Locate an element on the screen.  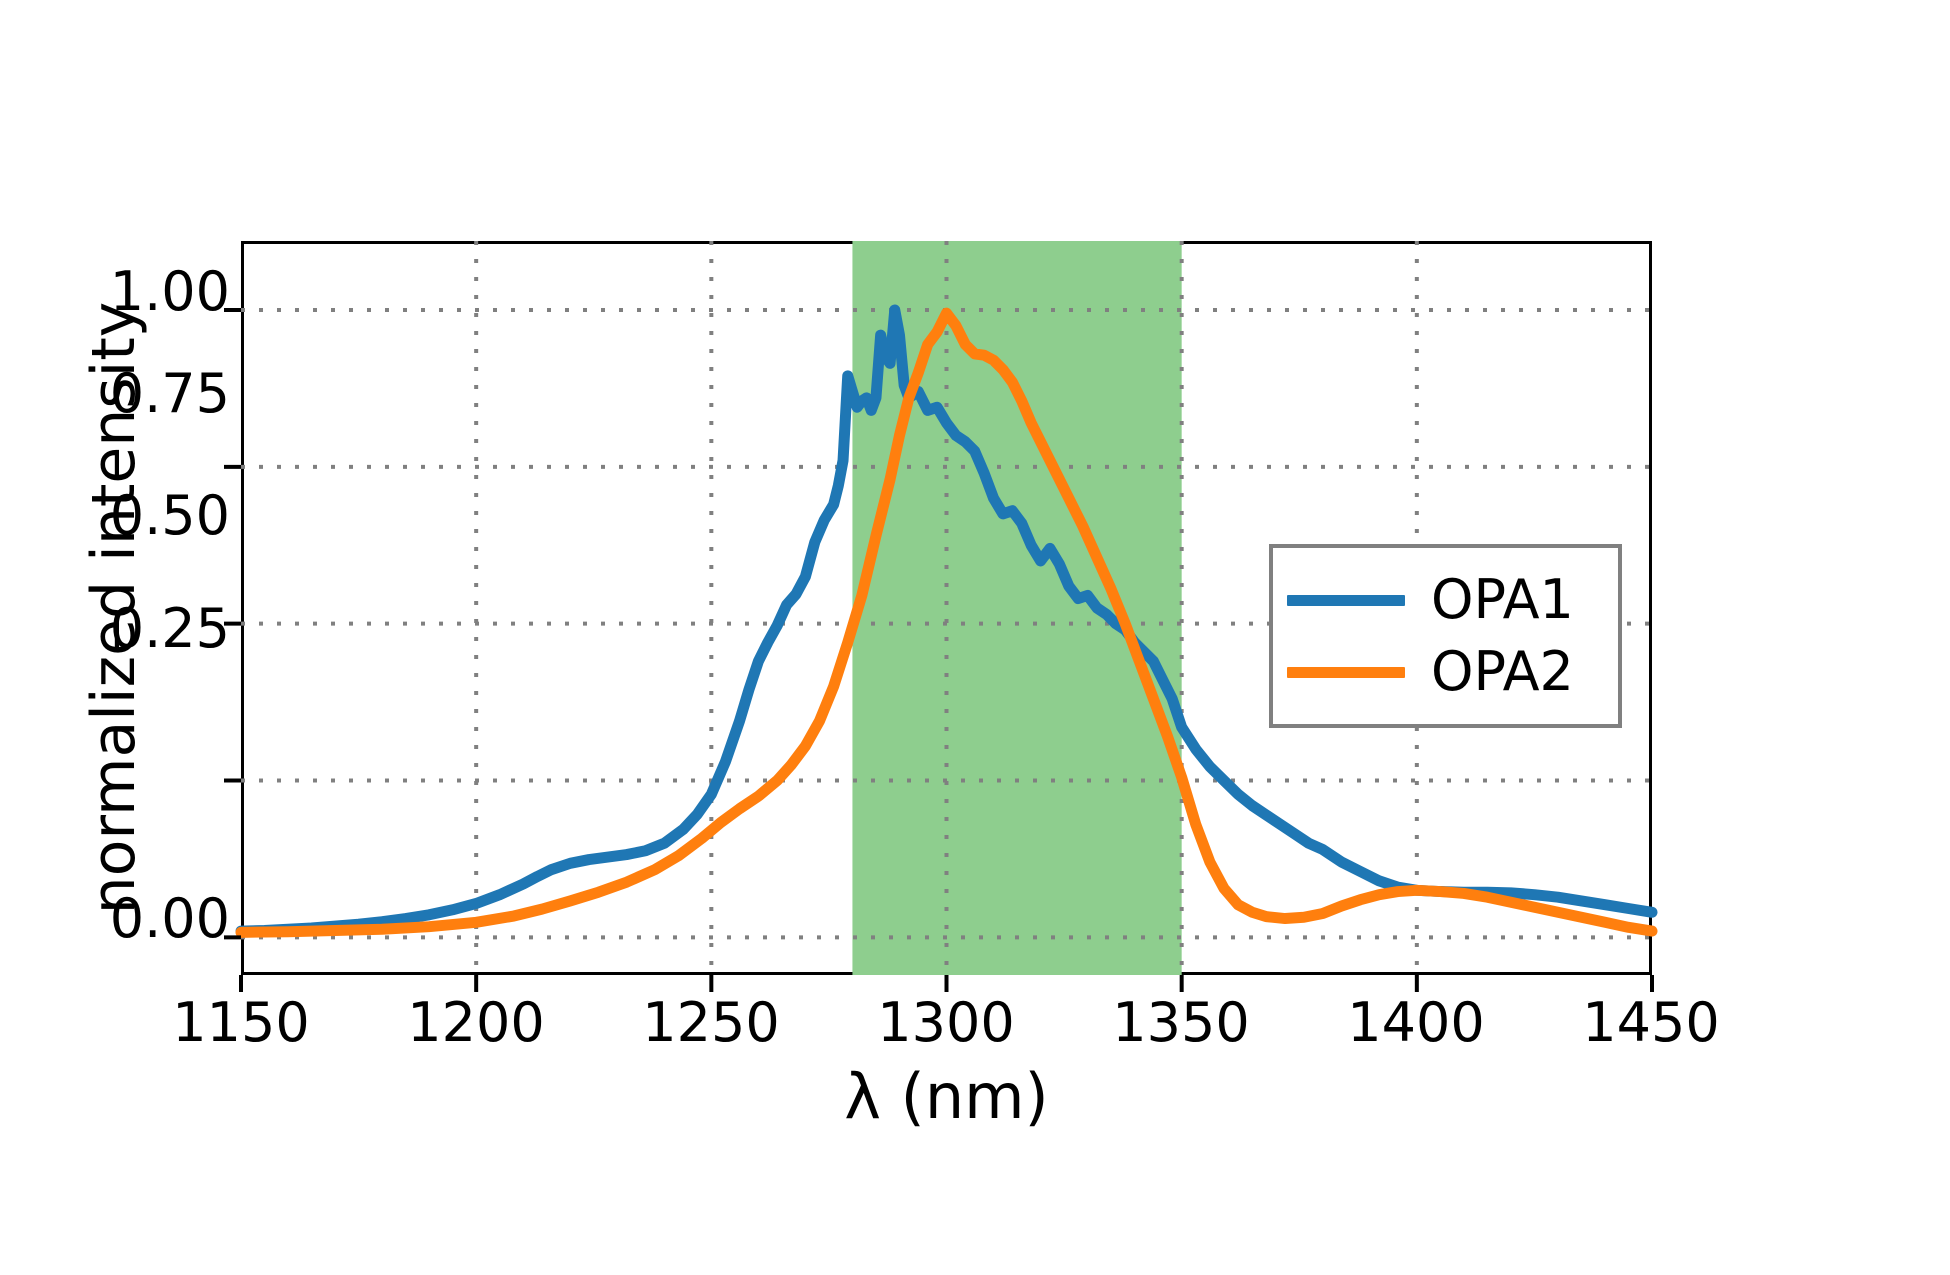
x-tick-label-5: 1400 is located at coordinates (1416, 1022).